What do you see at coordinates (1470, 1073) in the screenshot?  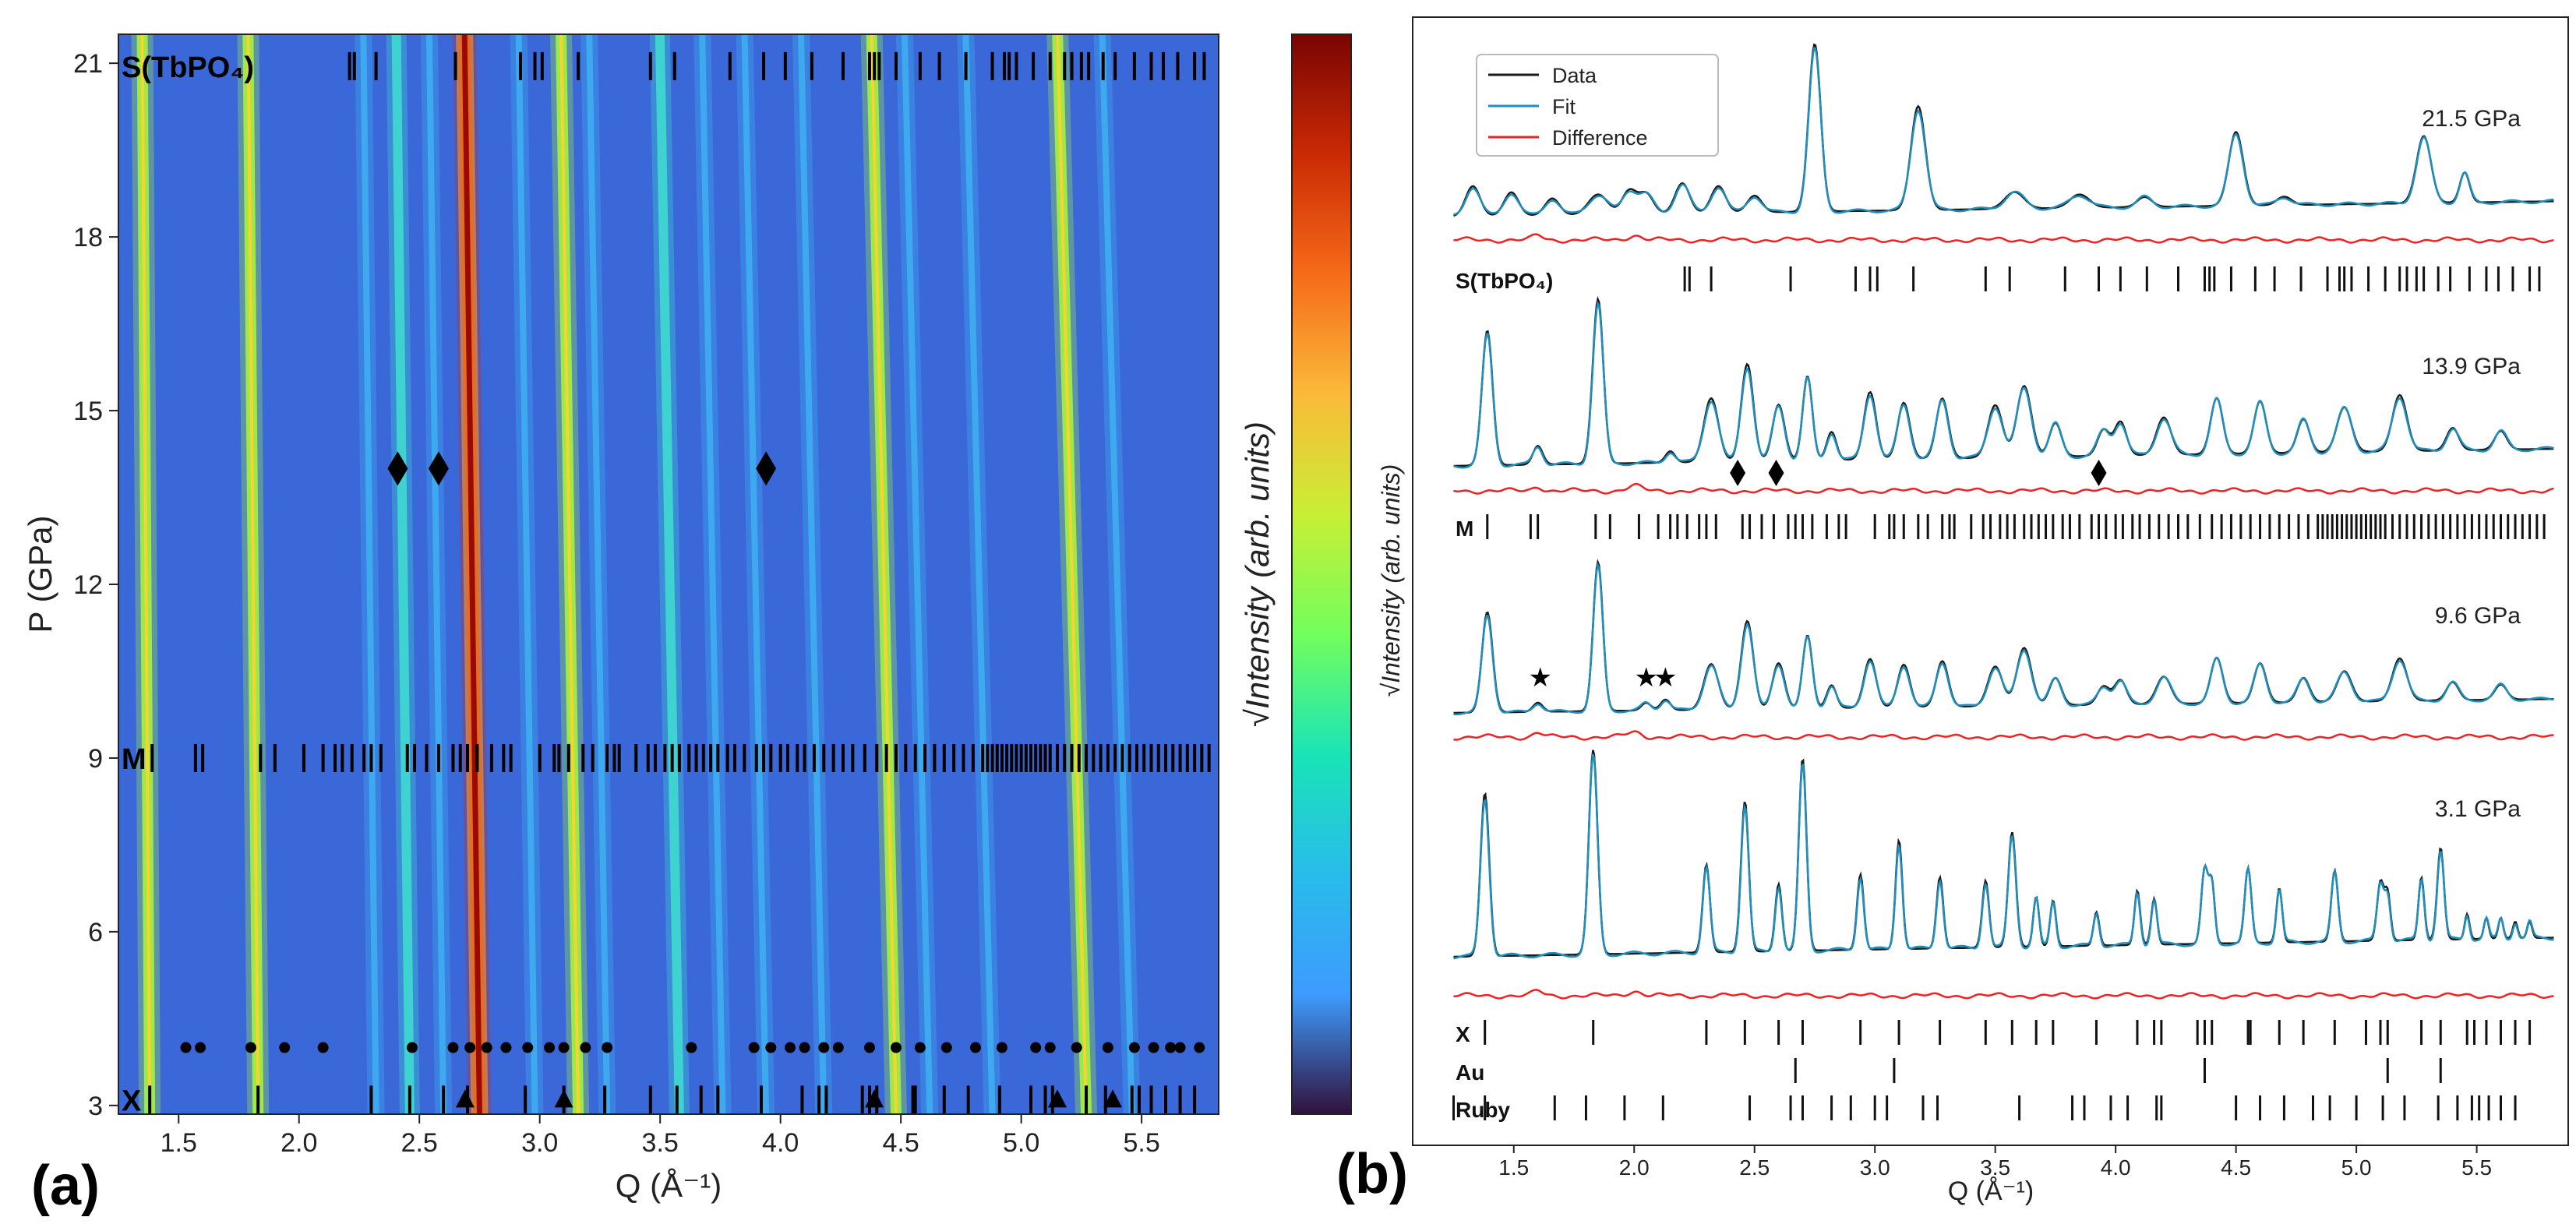 I see `reflection-row-label: Au` at bounding box center [1470, 1073].